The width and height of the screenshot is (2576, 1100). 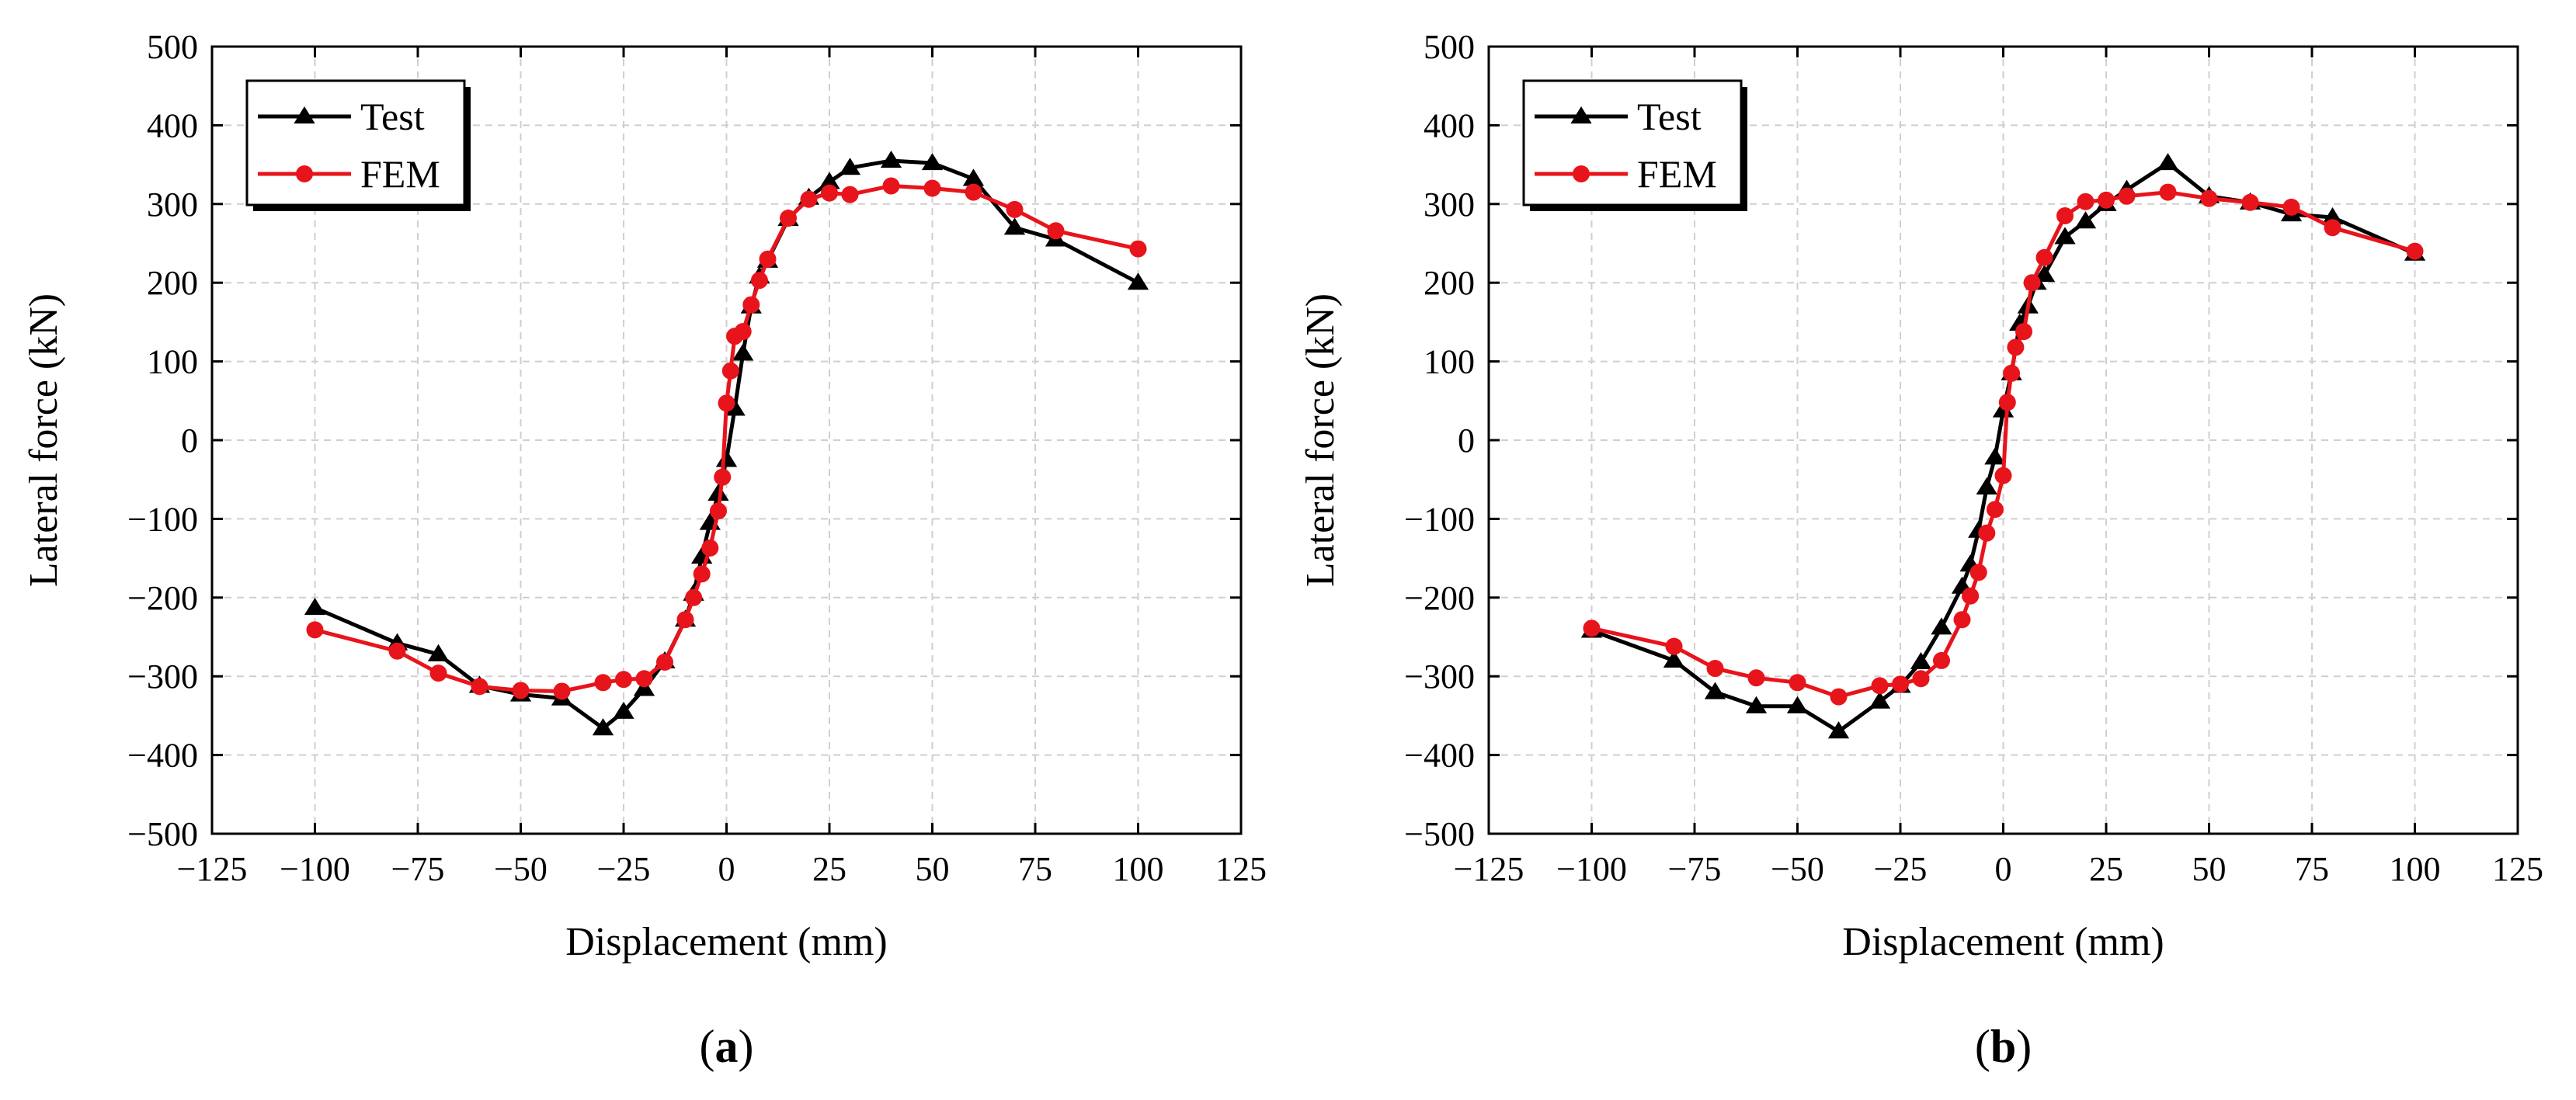 What do you see at coordinates (349, 174) in the screenshot?
I see `legend-entry-fem: FEM` at bounding box center [349, 174].